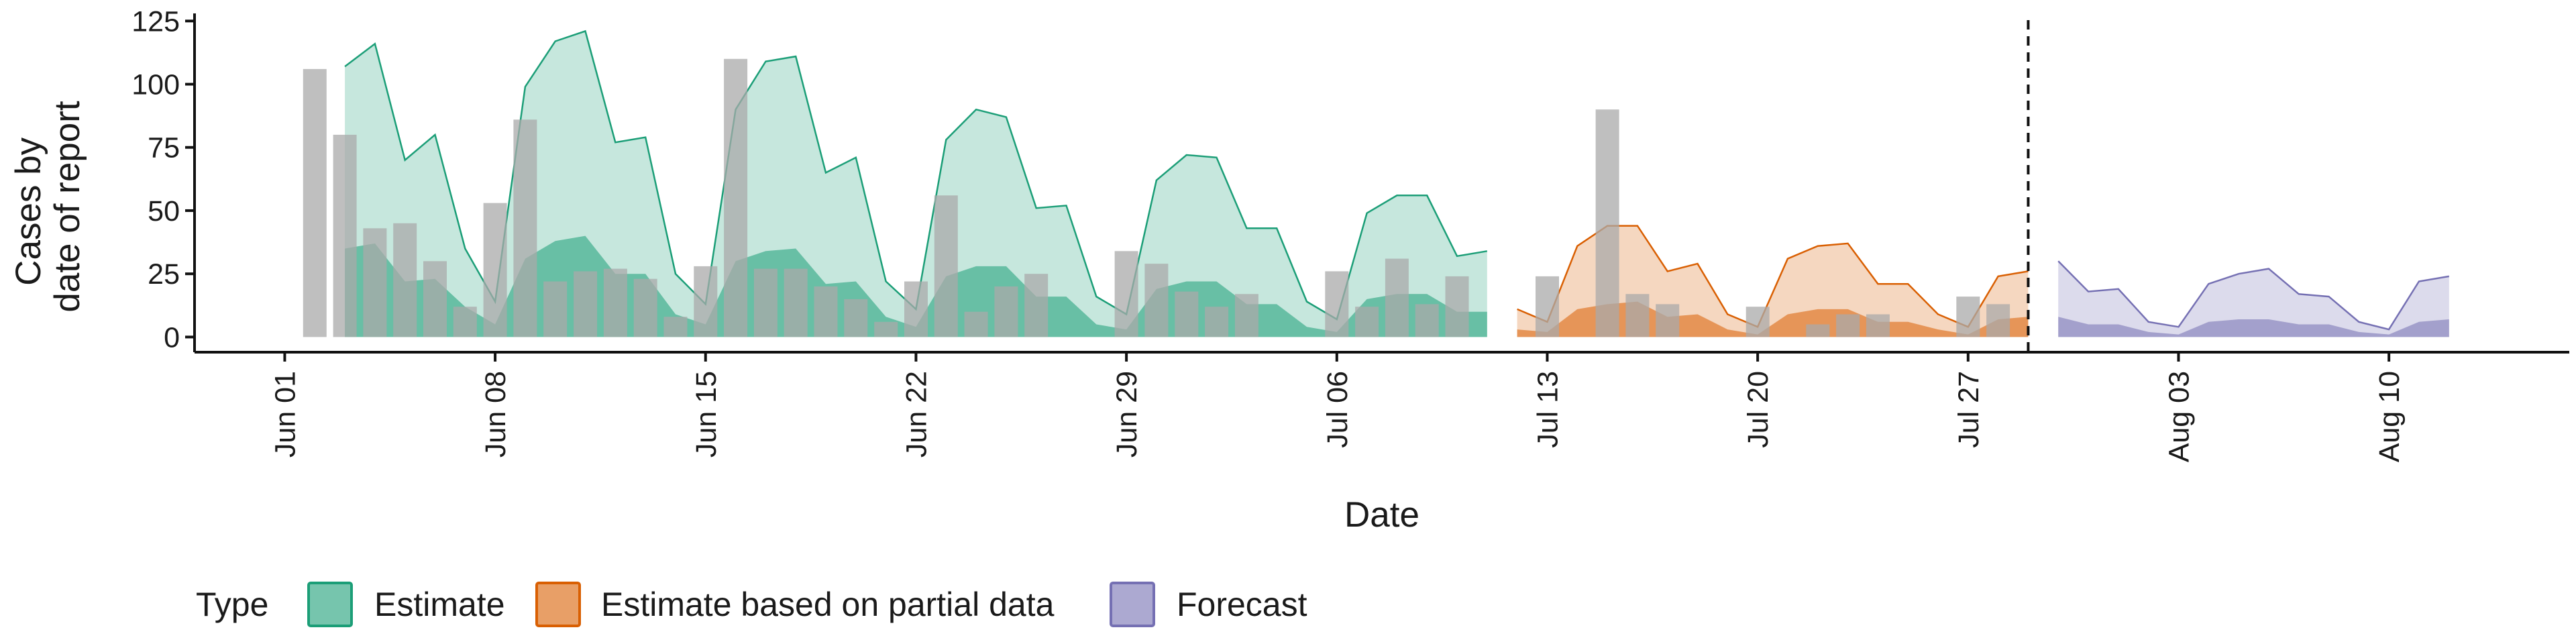 Image resolution: width=2576 pixels, height=644 pixels. What do you see at coordinates (558, 604) in the screenshot?
I see `legend-swatch-partial-estimate` at bounding box center [558, 604].